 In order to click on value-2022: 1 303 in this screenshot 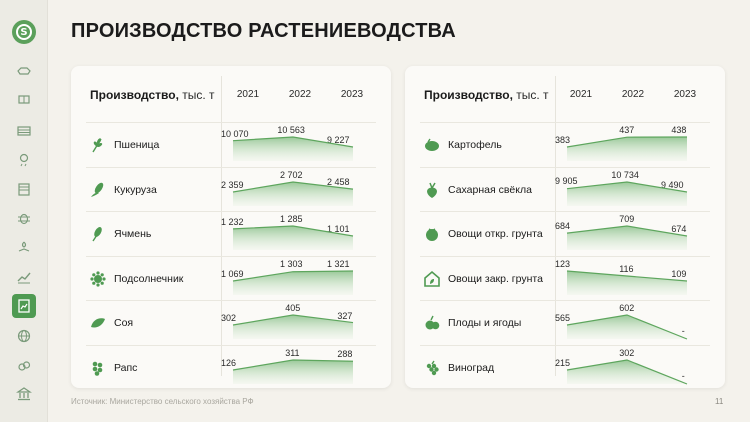, I will do `click(291, 264)`.